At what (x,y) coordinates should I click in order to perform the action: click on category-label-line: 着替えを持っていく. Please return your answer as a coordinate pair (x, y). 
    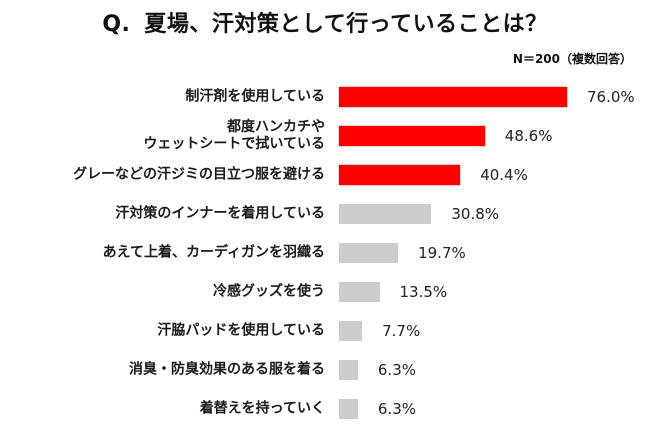
    Looking at the image, I should click on (262, 408).